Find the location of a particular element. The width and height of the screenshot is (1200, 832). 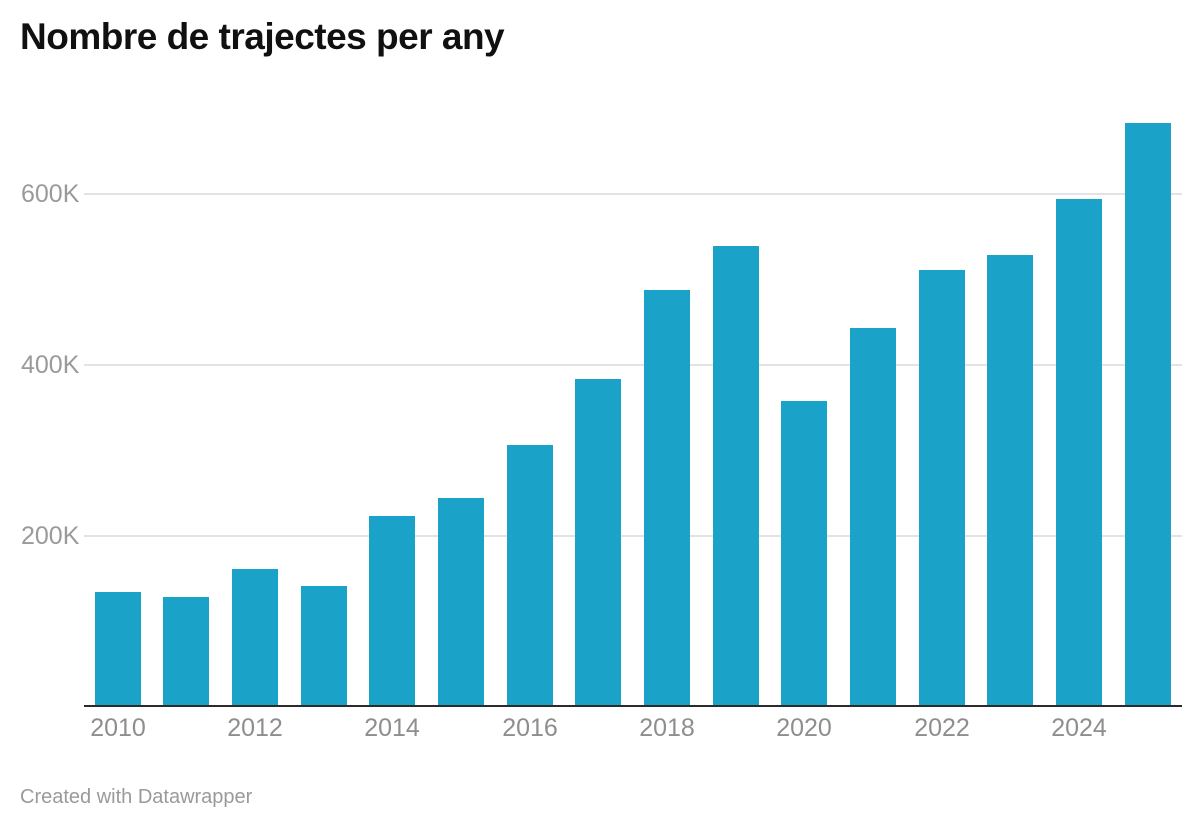

y-axis-tick-label: 600K is located at coordinates (50, 194).